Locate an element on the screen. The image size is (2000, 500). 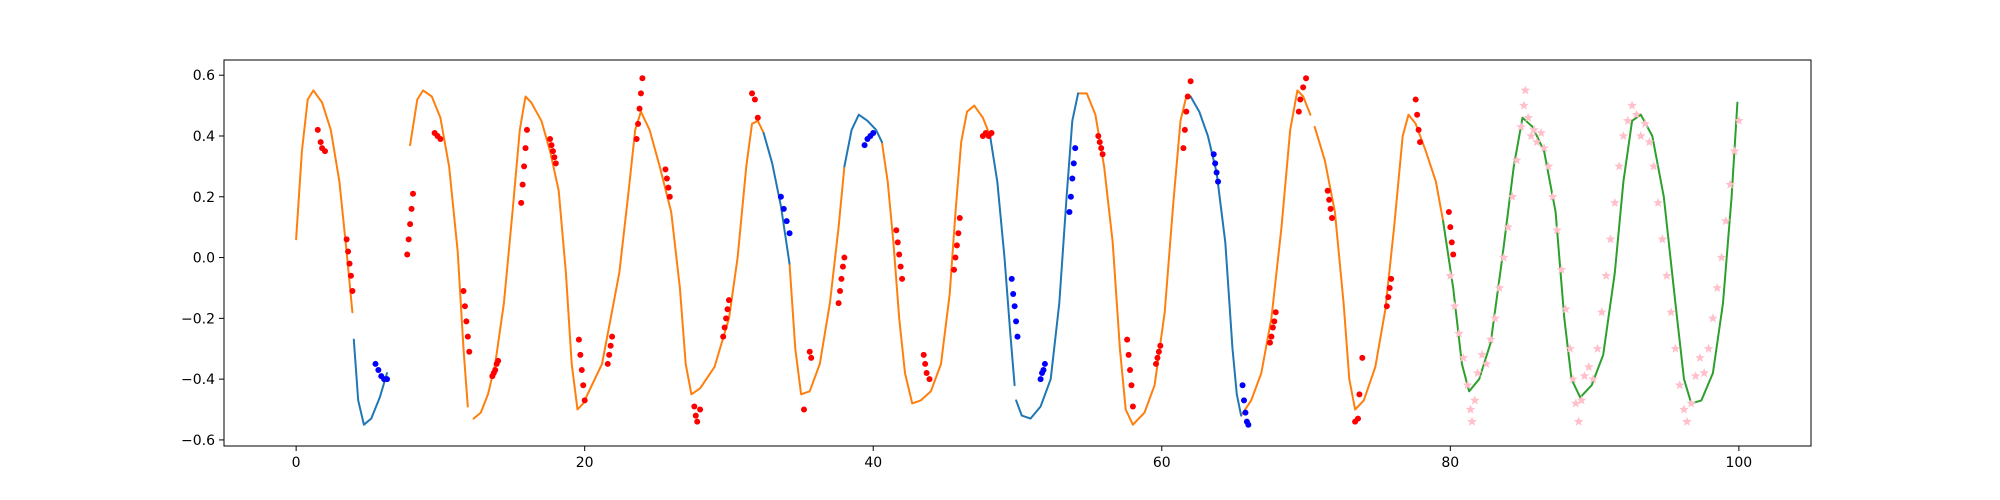
x-tick-label-1: 20 is located at coordinates (585, 463).